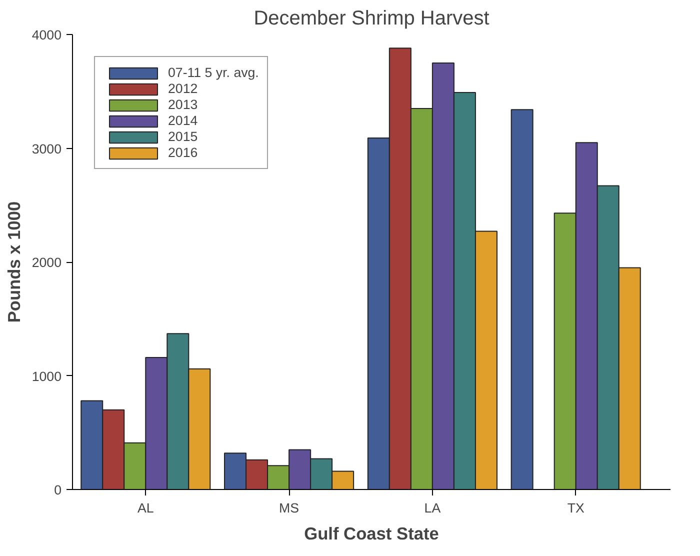  What do you see at coordinates (183, 88) in the screenshot?
I see `legend-label: 2012` at bounding box center [183, 88].